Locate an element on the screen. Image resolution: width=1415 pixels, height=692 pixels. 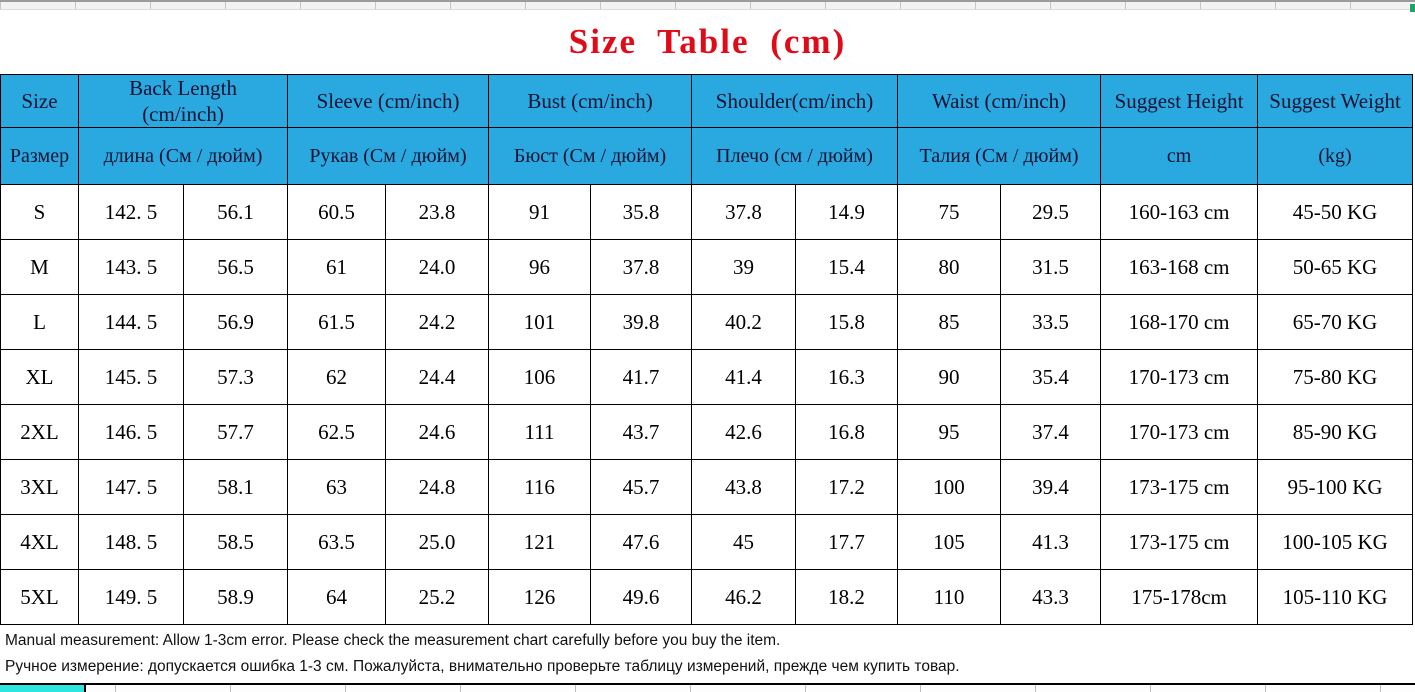
cell-value: 24.6 is located at coordinates (437, 432).